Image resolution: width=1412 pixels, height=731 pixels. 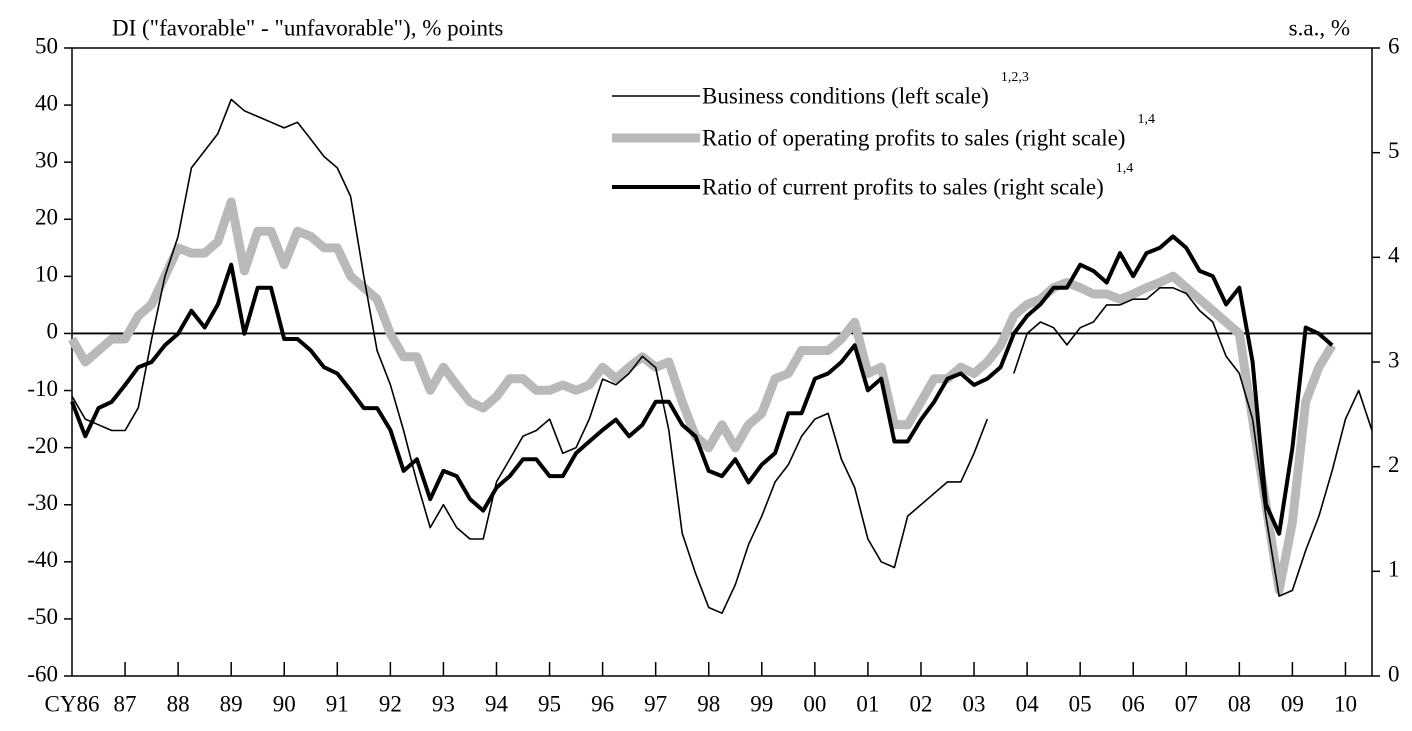 I want to click on x-tick-label: 99, so click(x=761, y=703).